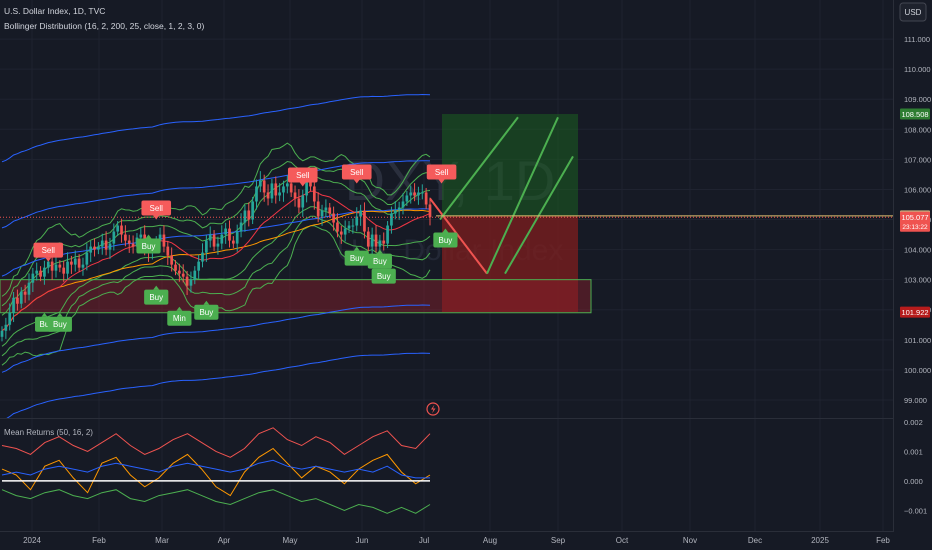  I want to click on price-tick: 106.000, so click(917, 189).